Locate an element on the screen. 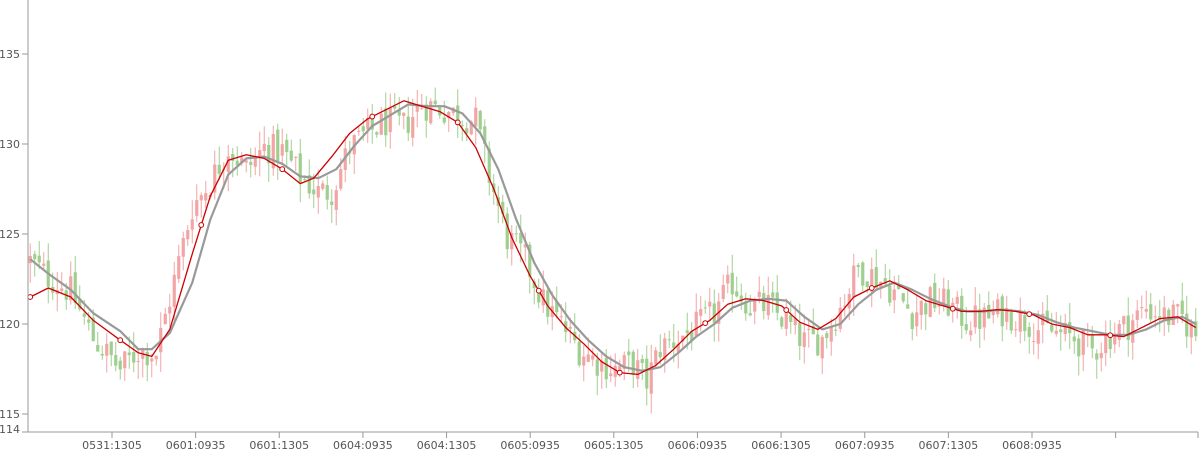 The height and width of the screenshot is (454, 1200). x-tick-label: 0607:0935 is located at coordinates (865, 445).